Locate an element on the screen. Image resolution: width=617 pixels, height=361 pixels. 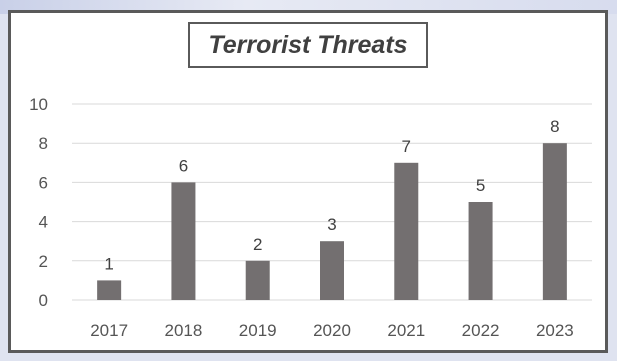
chart-title-box: Terrorist Threats is located at coordinates (308, 45).